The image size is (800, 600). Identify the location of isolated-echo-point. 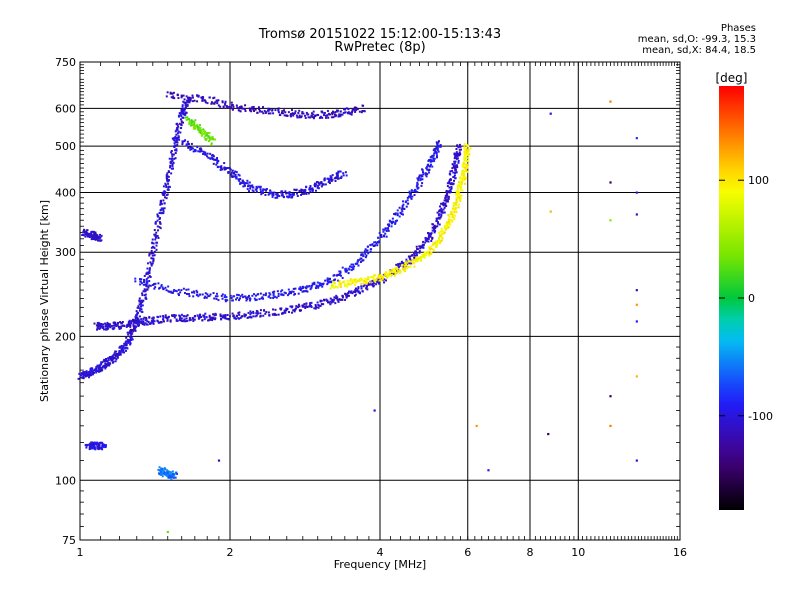
(636, 321).